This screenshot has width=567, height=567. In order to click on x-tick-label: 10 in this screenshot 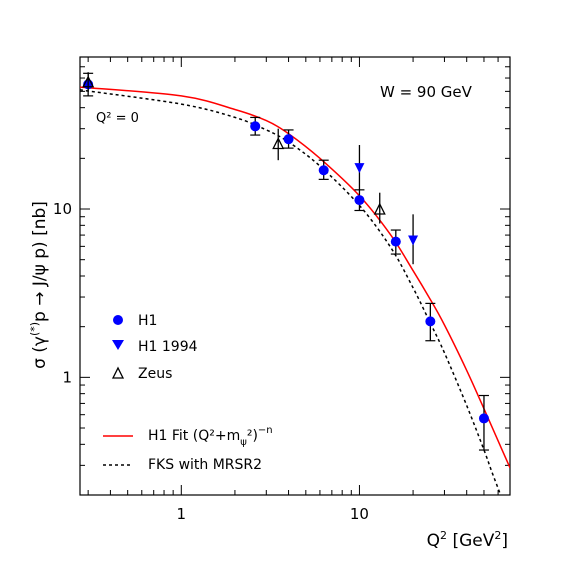, I will do `click(359, 514)`.